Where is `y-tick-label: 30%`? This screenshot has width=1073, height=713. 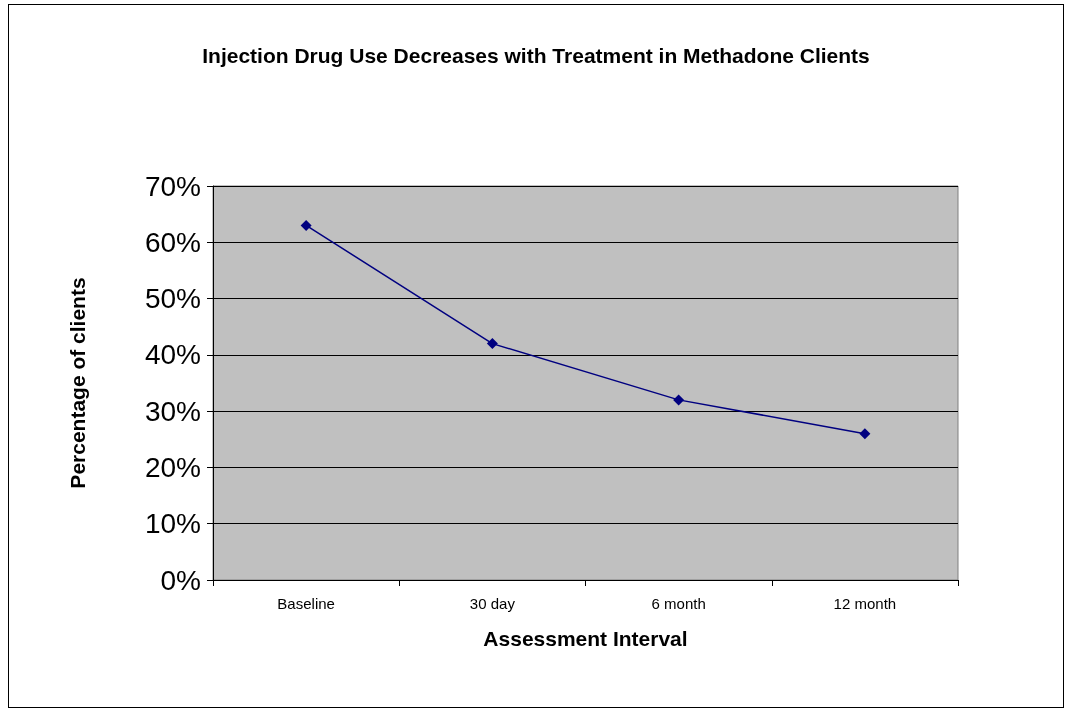 y-tick-label: 30% is located at coordinates (172, 411).